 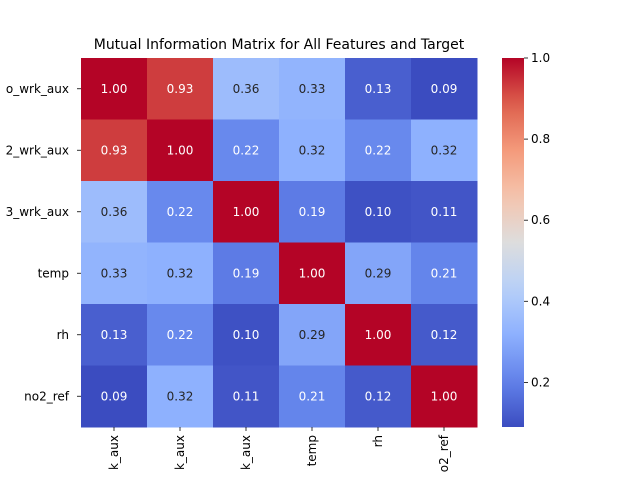 What do you see at coordinates (37, 212) in the screenshot?
I see `y-tick-label: 3_wrk_aux` at bounding box center [37, 212].